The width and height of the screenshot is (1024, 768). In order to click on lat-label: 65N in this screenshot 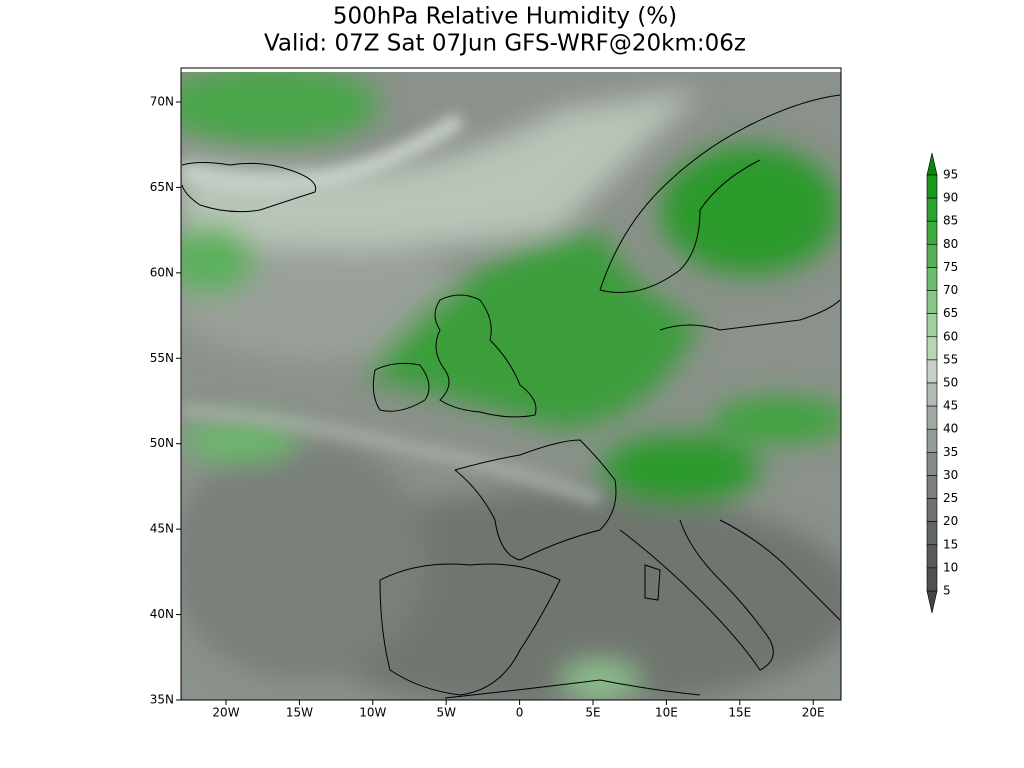, I will do `click(162, 187)`.